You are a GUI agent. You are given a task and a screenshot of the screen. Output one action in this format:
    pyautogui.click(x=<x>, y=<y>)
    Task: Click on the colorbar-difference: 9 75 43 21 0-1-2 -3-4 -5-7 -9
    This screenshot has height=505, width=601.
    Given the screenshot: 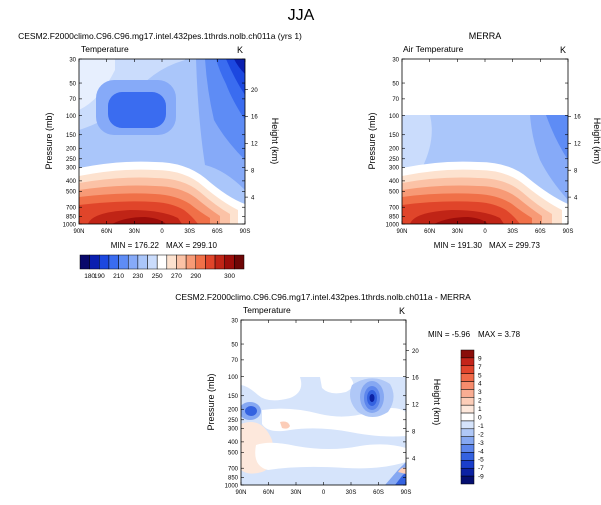 What is the action you would take?
    pyautogui.click(x=472, y=417)
    